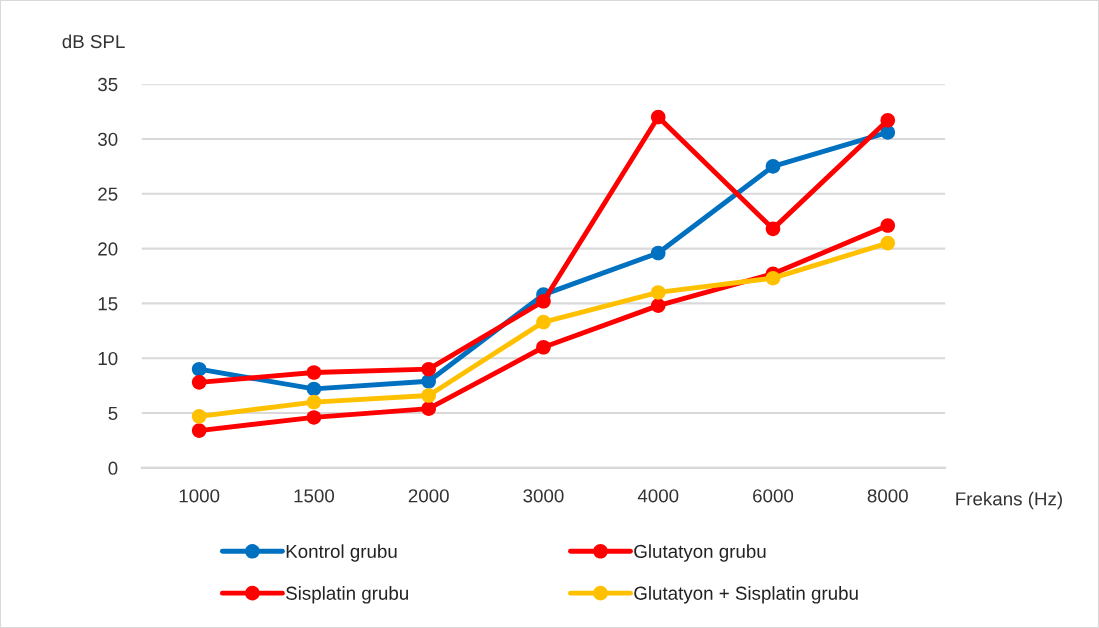 This screenshot has width=1099, height=628. Describe the element at coordinates (108, 84) in the screenshot. I see `y-tick-label: 35` at that location.